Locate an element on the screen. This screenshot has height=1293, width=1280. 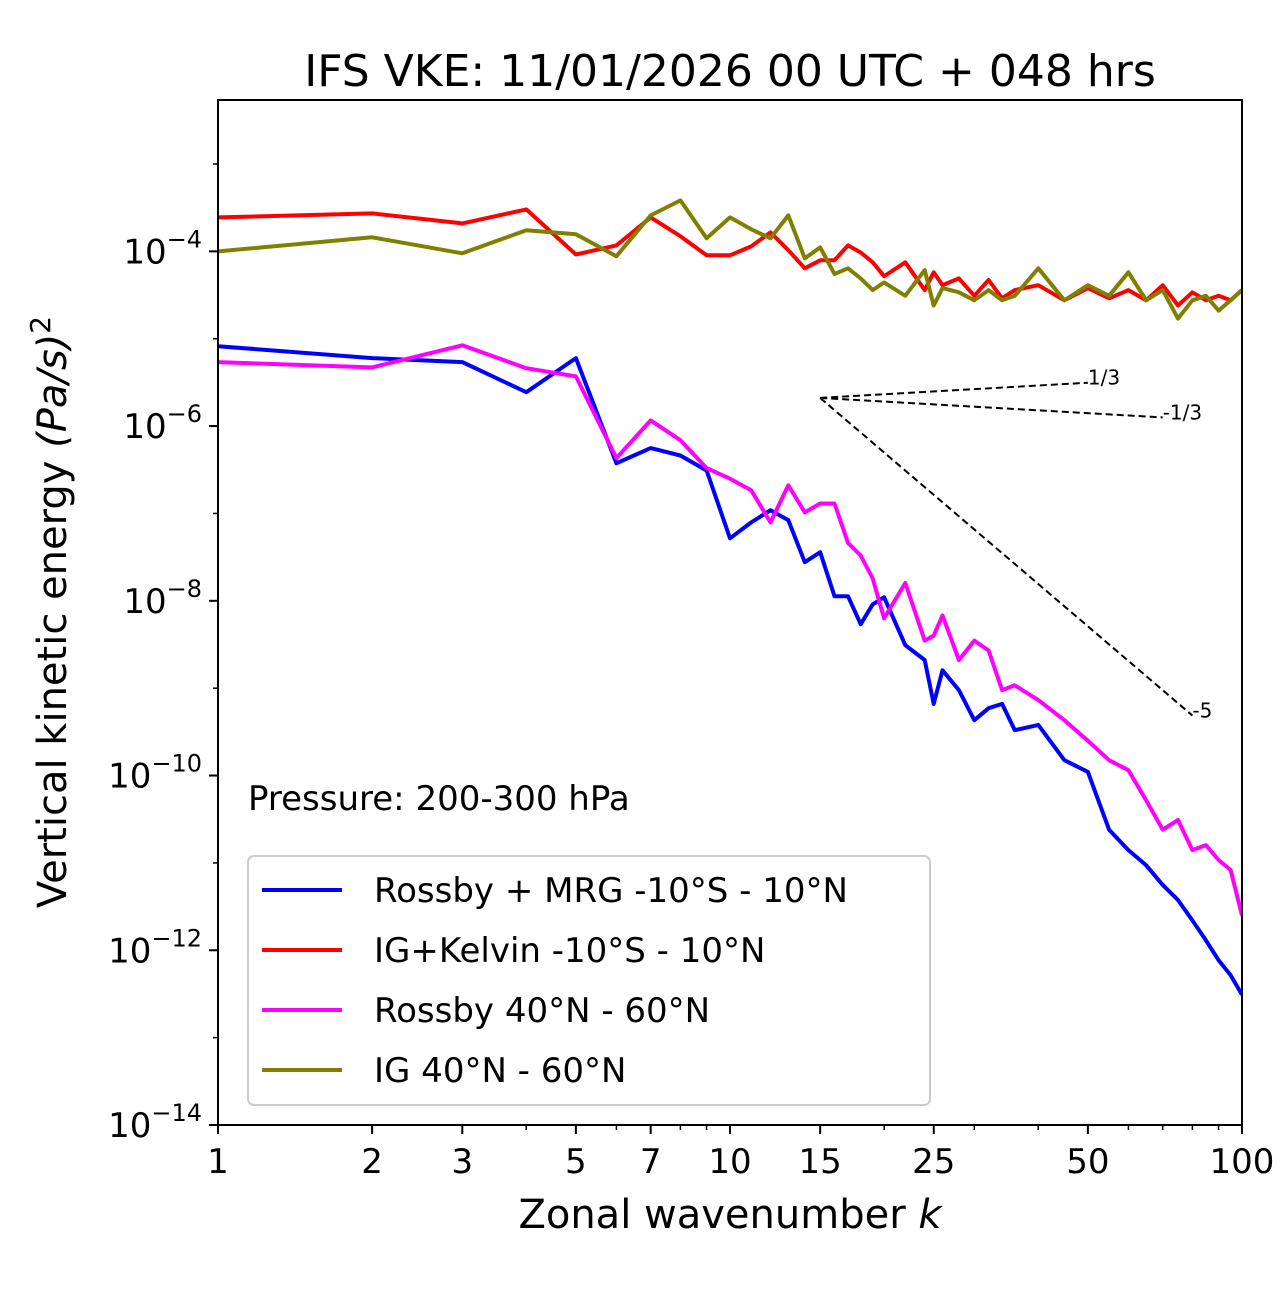
x-tick-label: 25 is located at coordinates (933, 1162).